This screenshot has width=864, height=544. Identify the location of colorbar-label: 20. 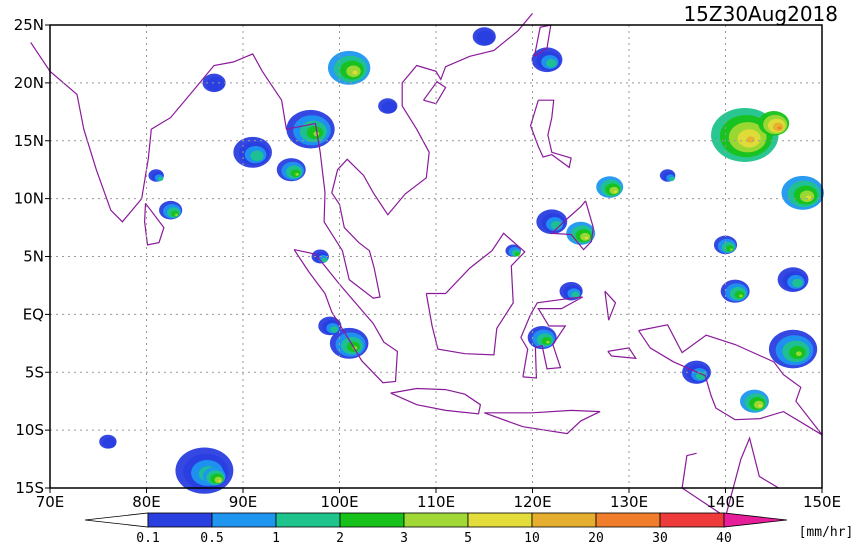
(596, 537).